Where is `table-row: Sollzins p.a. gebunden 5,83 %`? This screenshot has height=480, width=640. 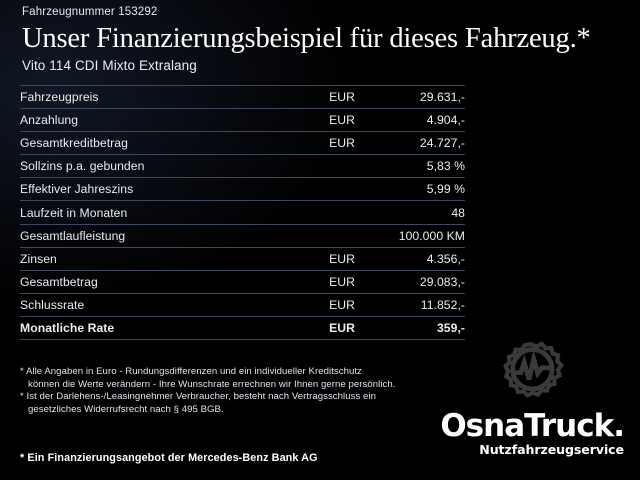 table-row: Sollzins p.a. gebunden 5,83 % is located at coordinates (242, 166).